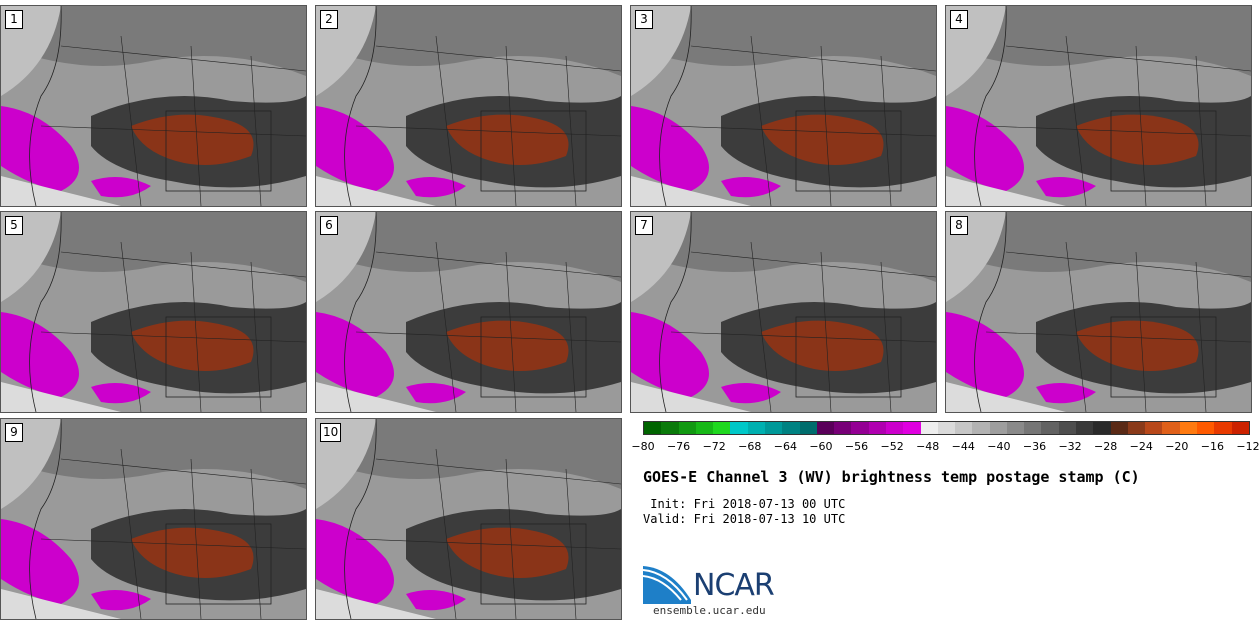 Image resolution: width=1260 pixels, height=620 pixels. Describe the element at coordinates (153, 519) in the screenshot. I see `map-panel: 9` at that location.